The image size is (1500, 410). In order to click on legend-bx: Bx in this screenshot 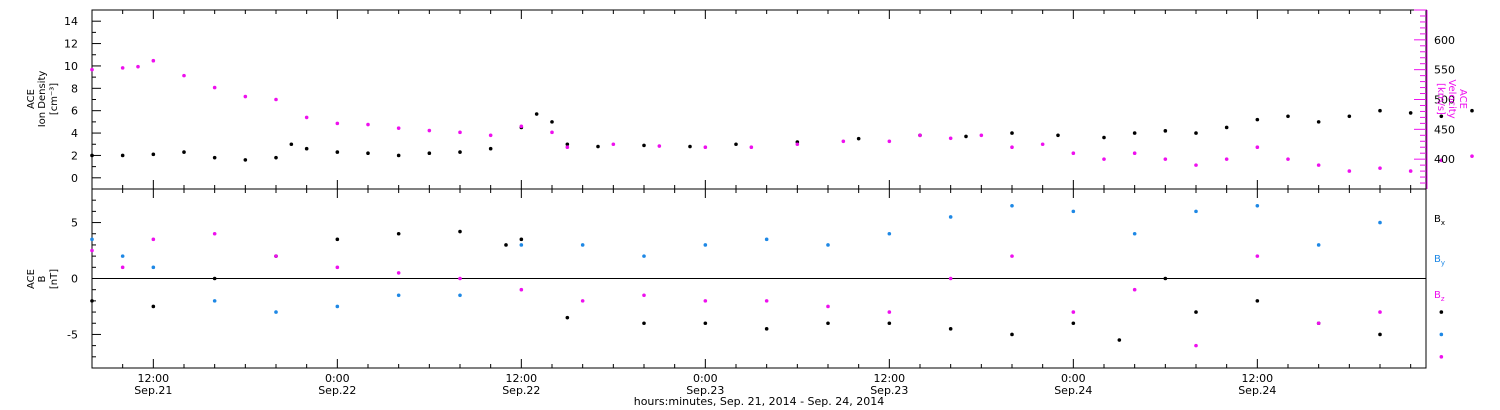, I will do `click(1439, 220)`.